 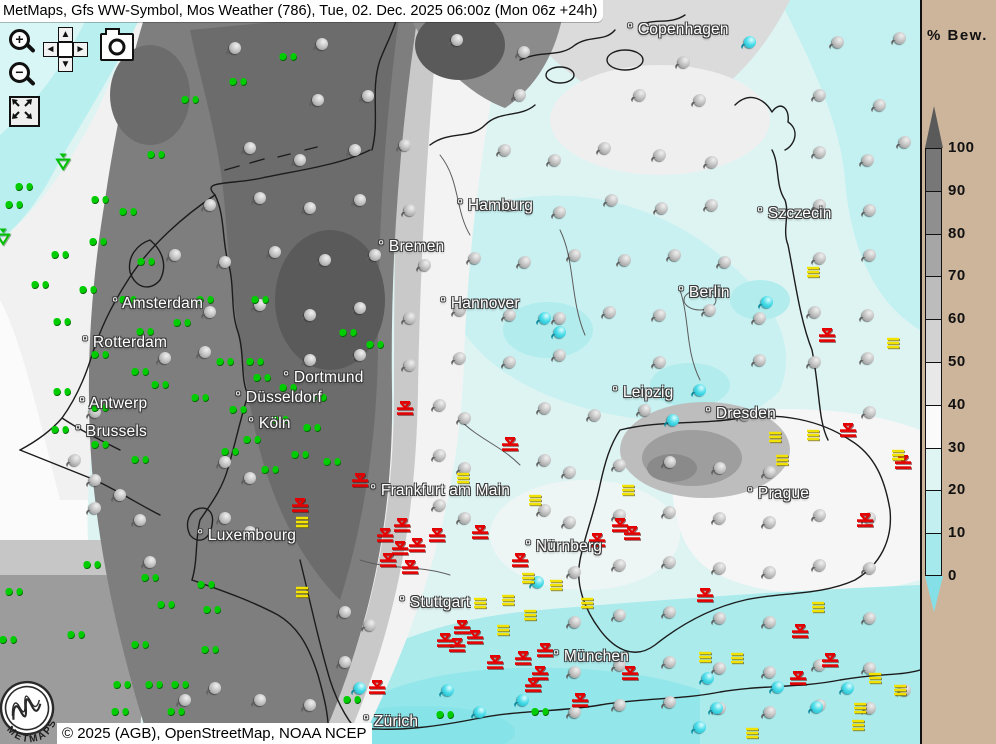 What do you see at coordinates (961, 147) in the screenshot?
I see `legend-tick-label: 100` at bounding box center [961, 147].